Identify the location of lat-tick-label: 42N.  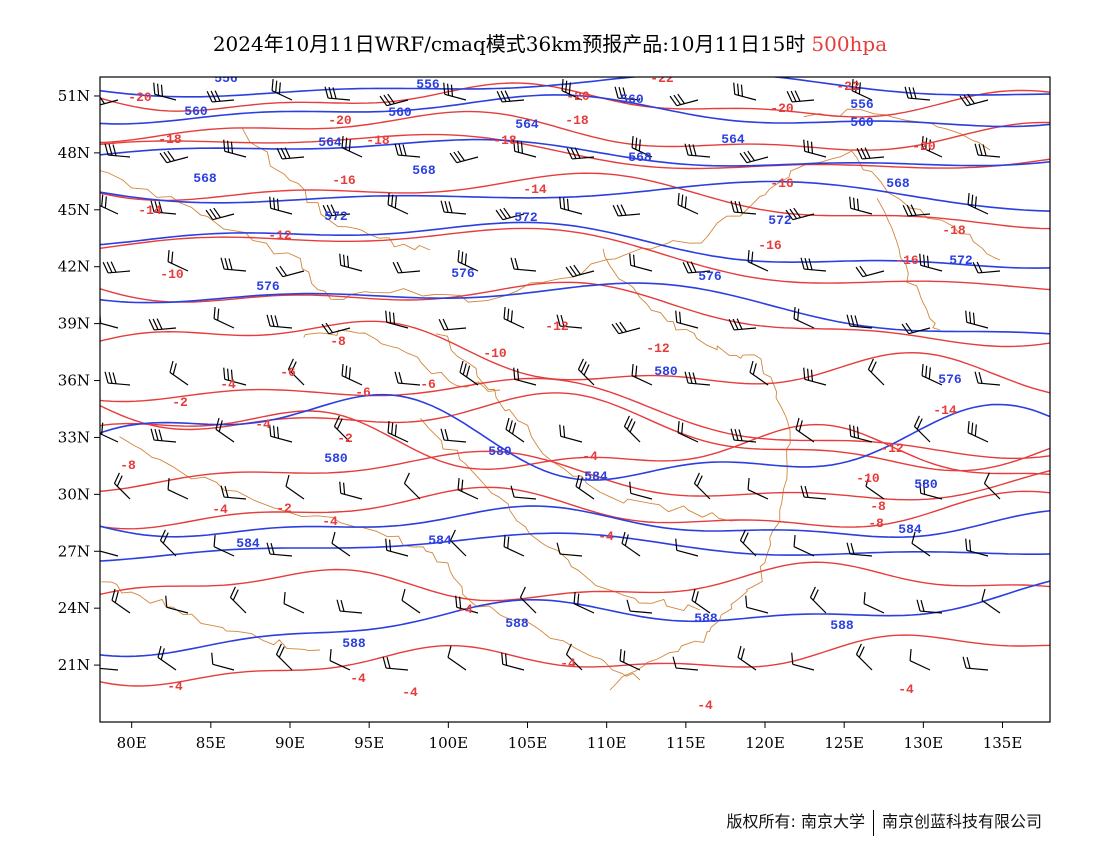
(74, 267).